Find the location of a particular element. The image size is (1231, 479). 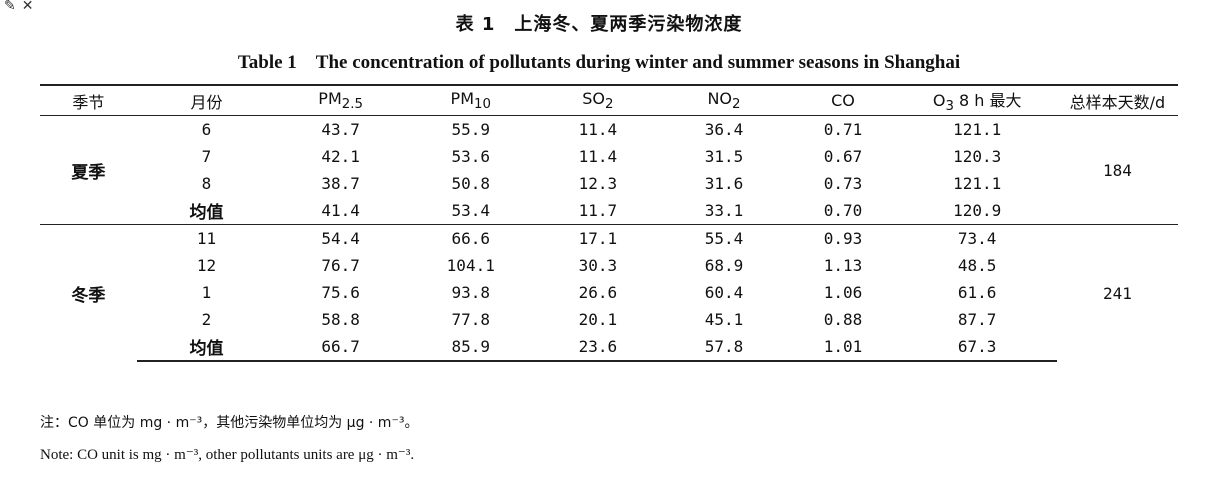

no2-cell: 36.4 is located at coordinates (724, 129).